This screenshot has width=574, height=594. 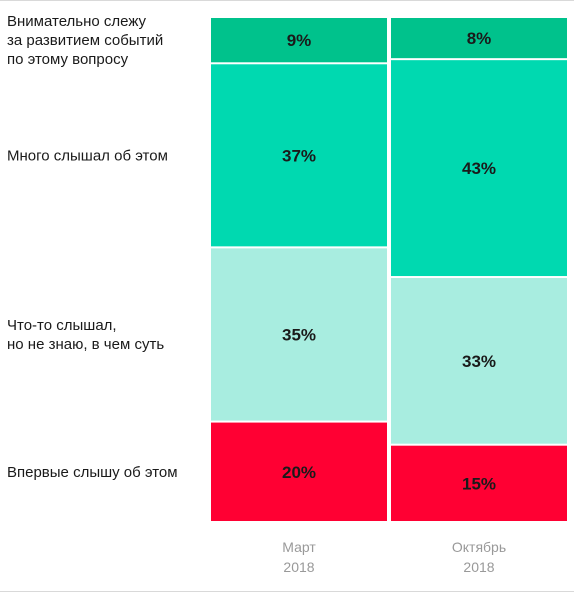 I want to click on bar-segment-s2-c0, so click(x=299, y=334).